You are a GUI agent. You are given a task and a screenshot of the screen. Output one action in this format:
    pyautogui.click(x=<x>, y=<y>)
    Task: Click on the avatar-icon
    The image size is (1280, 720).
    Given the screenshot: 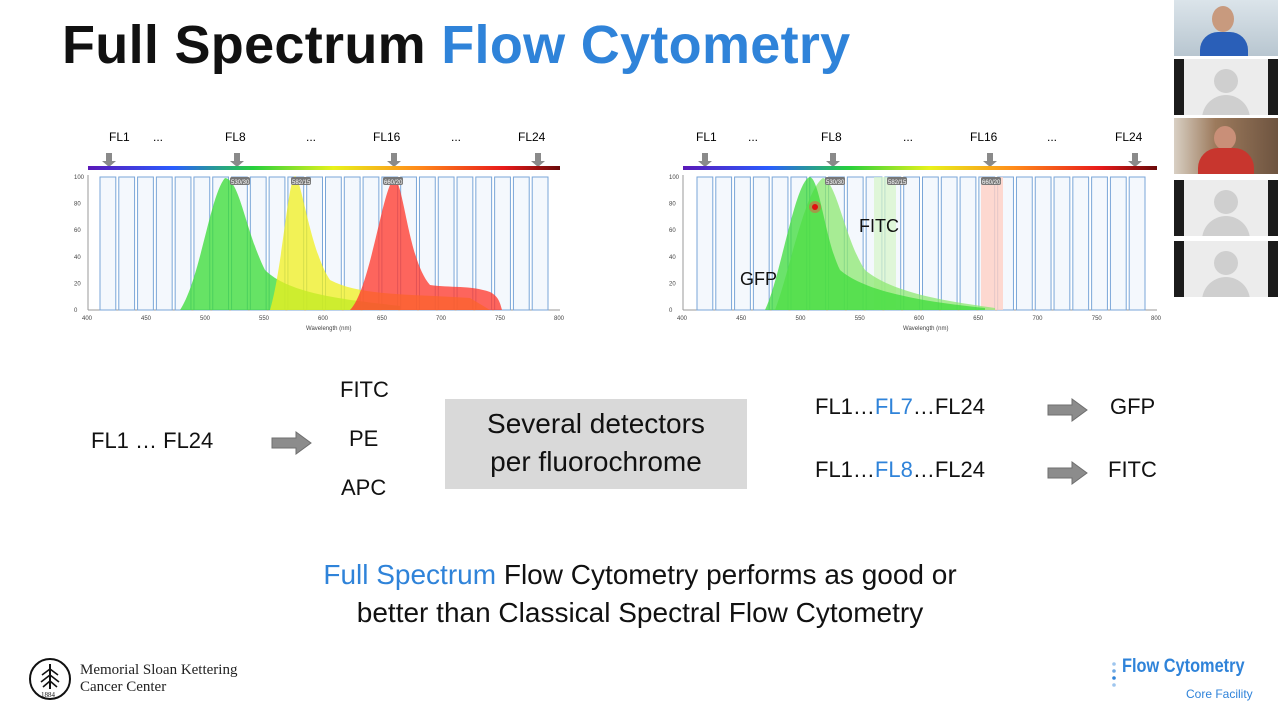 What is the action you would take?
    pyautogui.click(x=1226, y=81)
    